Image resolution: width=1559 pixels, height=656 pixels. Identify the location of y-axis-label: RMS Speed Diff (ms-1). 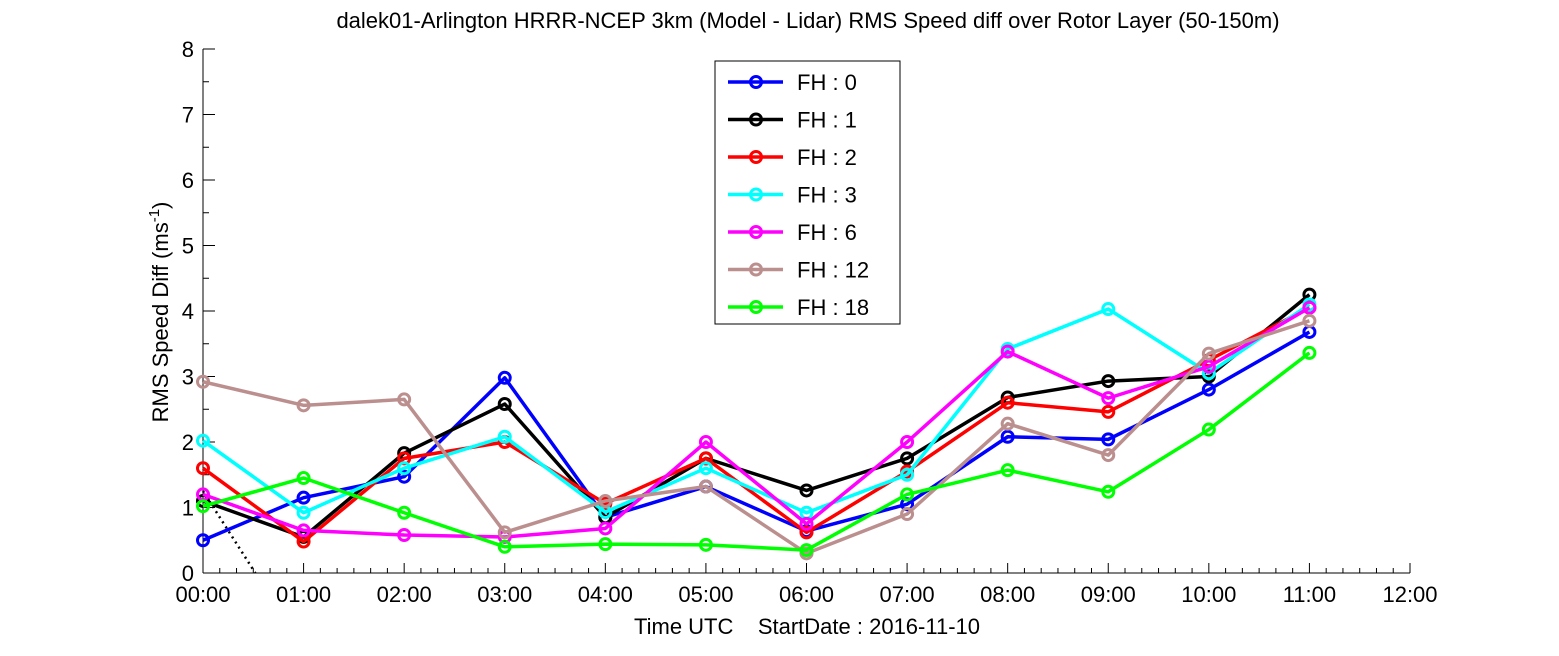
(159, 312).